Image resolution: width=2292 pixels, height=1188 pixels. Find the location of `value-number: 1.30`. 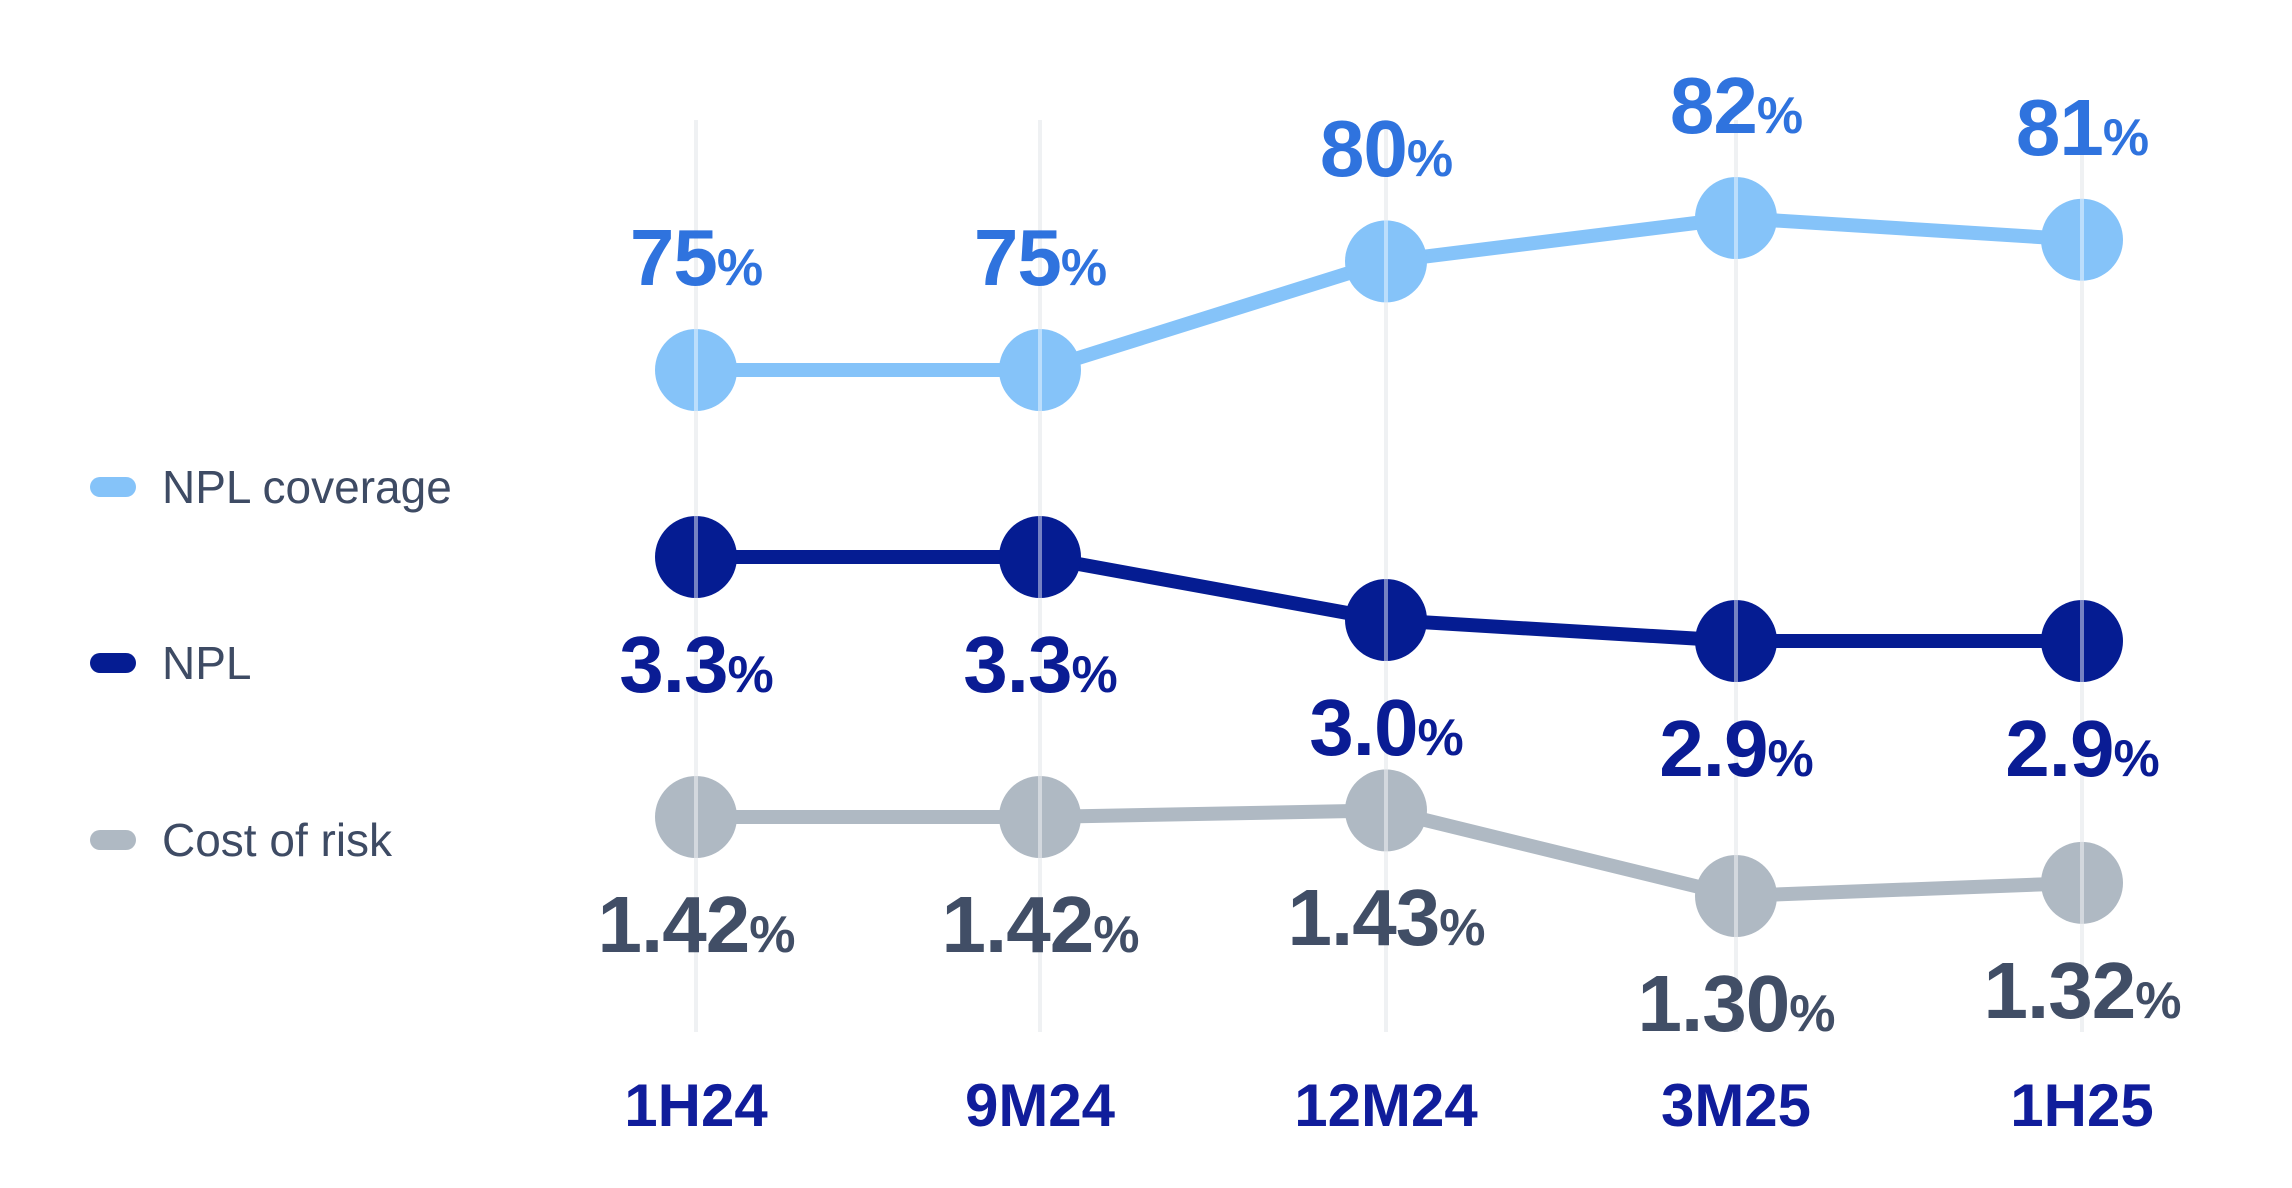

value-number: 1.30 is located at coordinates (1714, 1003).